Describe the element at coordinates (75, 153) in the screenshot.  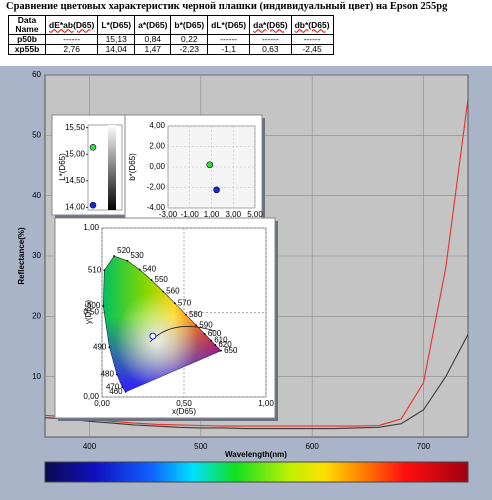
I see `y-tick-label: 15,00` at that location.